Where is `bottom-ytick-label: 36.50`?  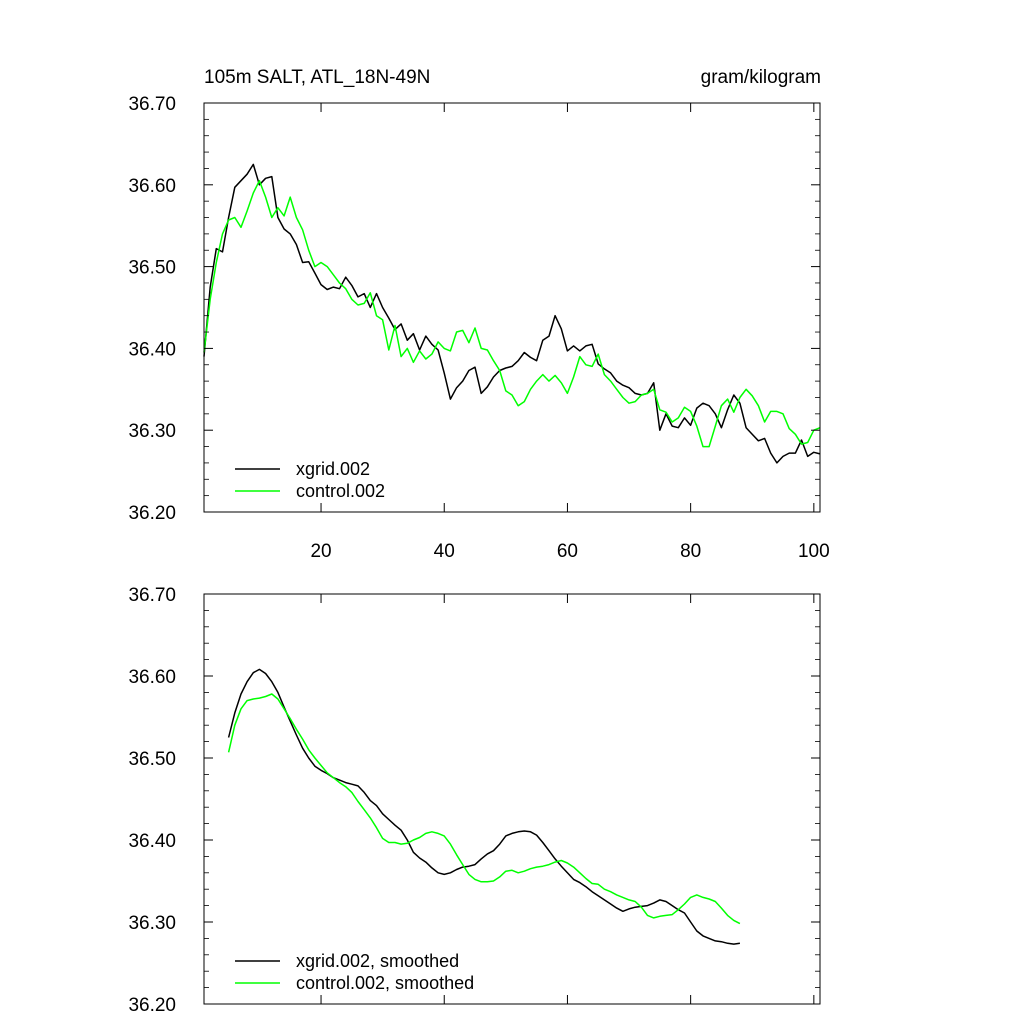
bottom-ytick-label: 36.50 is located at coordinates (152, 759).